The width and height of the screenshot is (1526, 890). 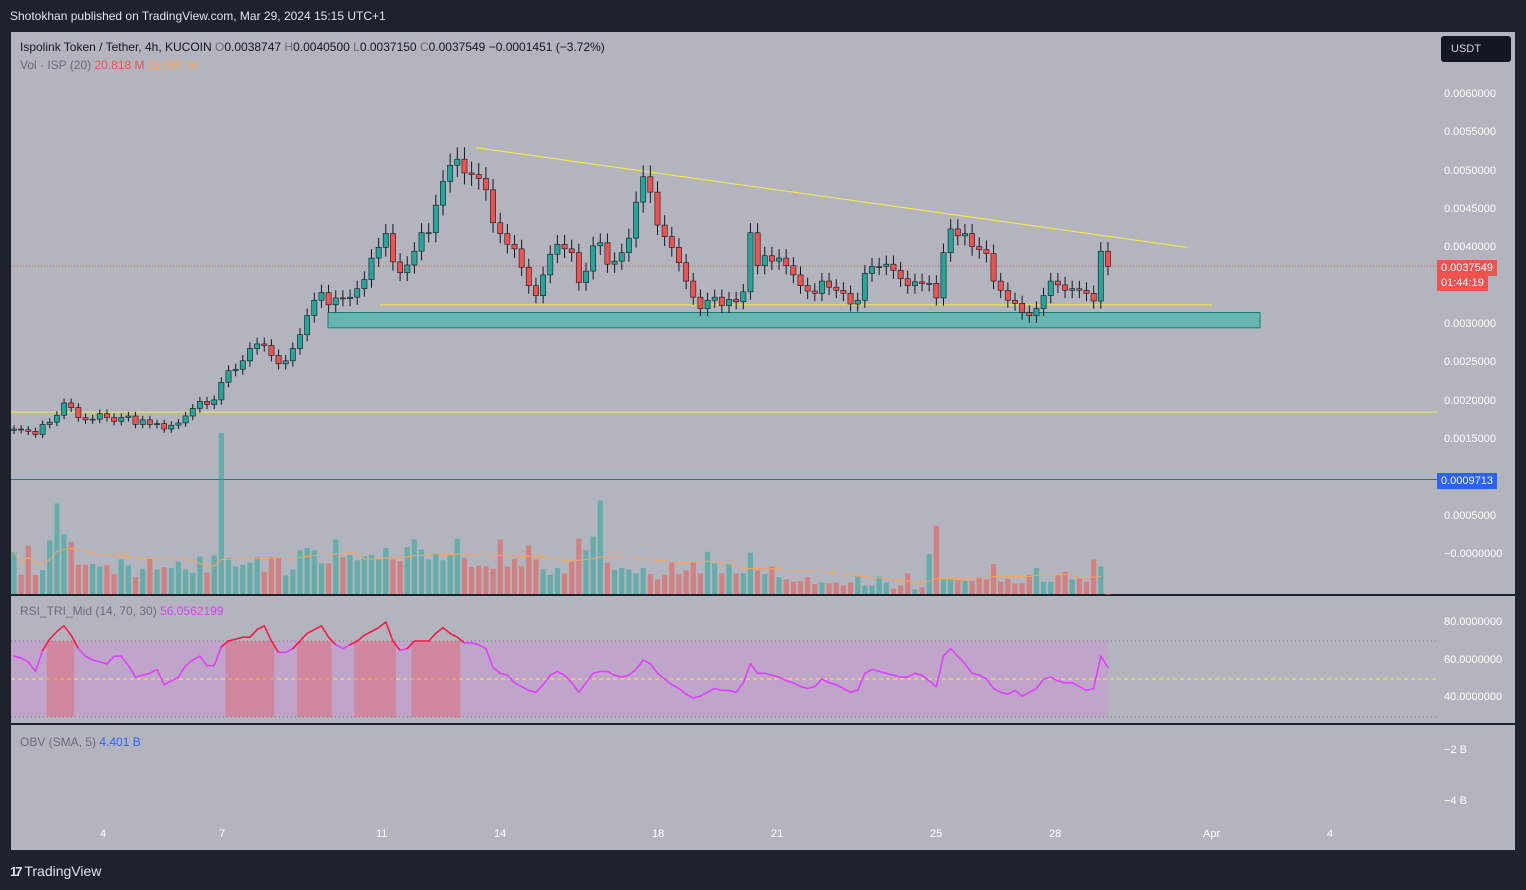 I want to click on rsi-overbought-zone, so click(x=60, y=679).